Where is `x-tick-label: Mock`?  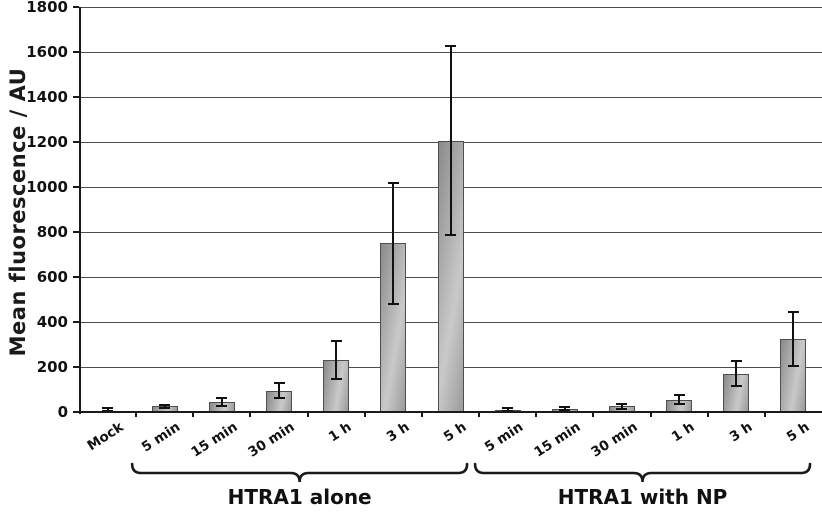 x-tick-label: Mock is located at coordinates (105, 437).